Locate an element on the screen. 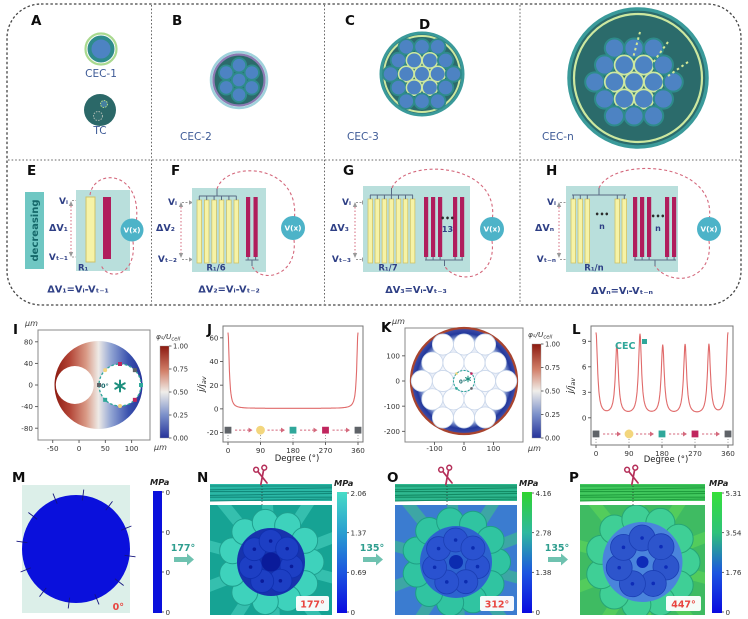 This screenshot has width=748, height=619. parallel-bus-top is located at coordinates (599, 193).